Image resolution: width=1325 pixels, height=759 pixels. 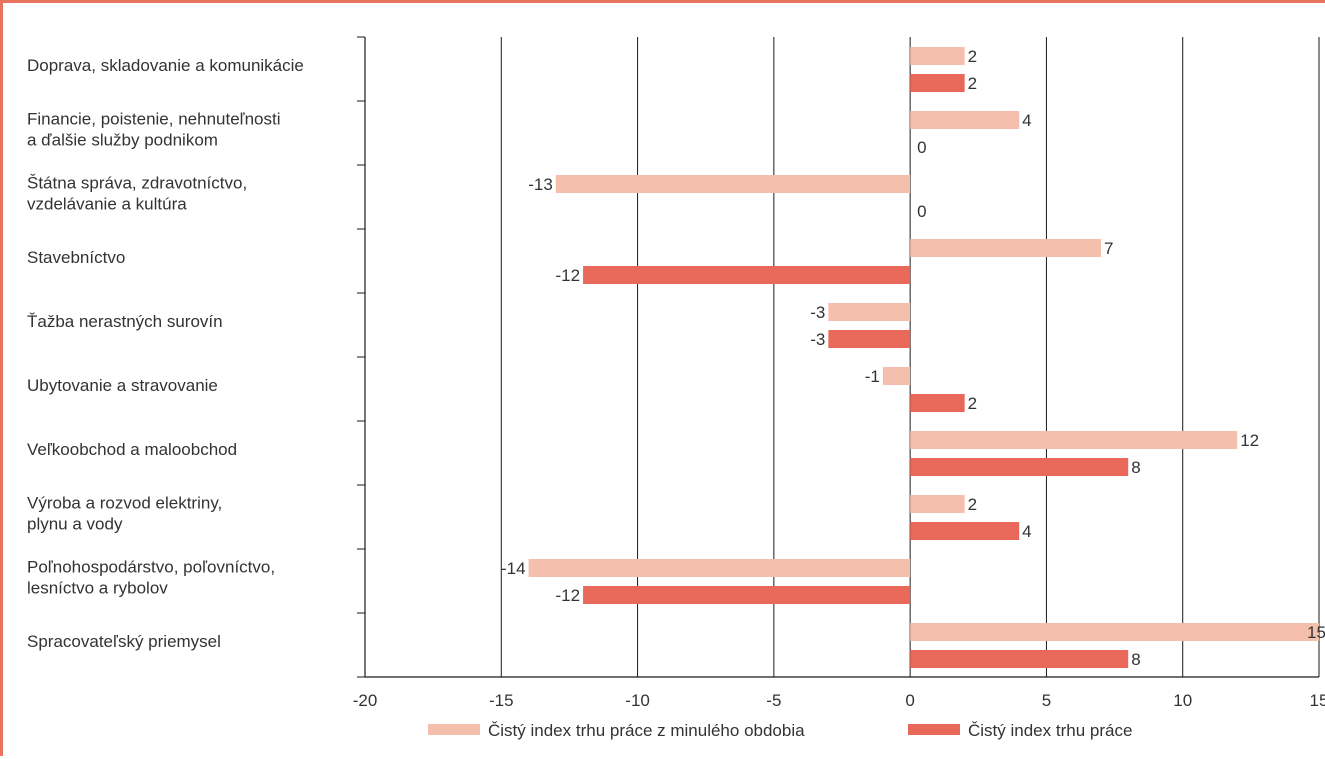 I want to click on data-label: -1, so click(x=872, y=376).